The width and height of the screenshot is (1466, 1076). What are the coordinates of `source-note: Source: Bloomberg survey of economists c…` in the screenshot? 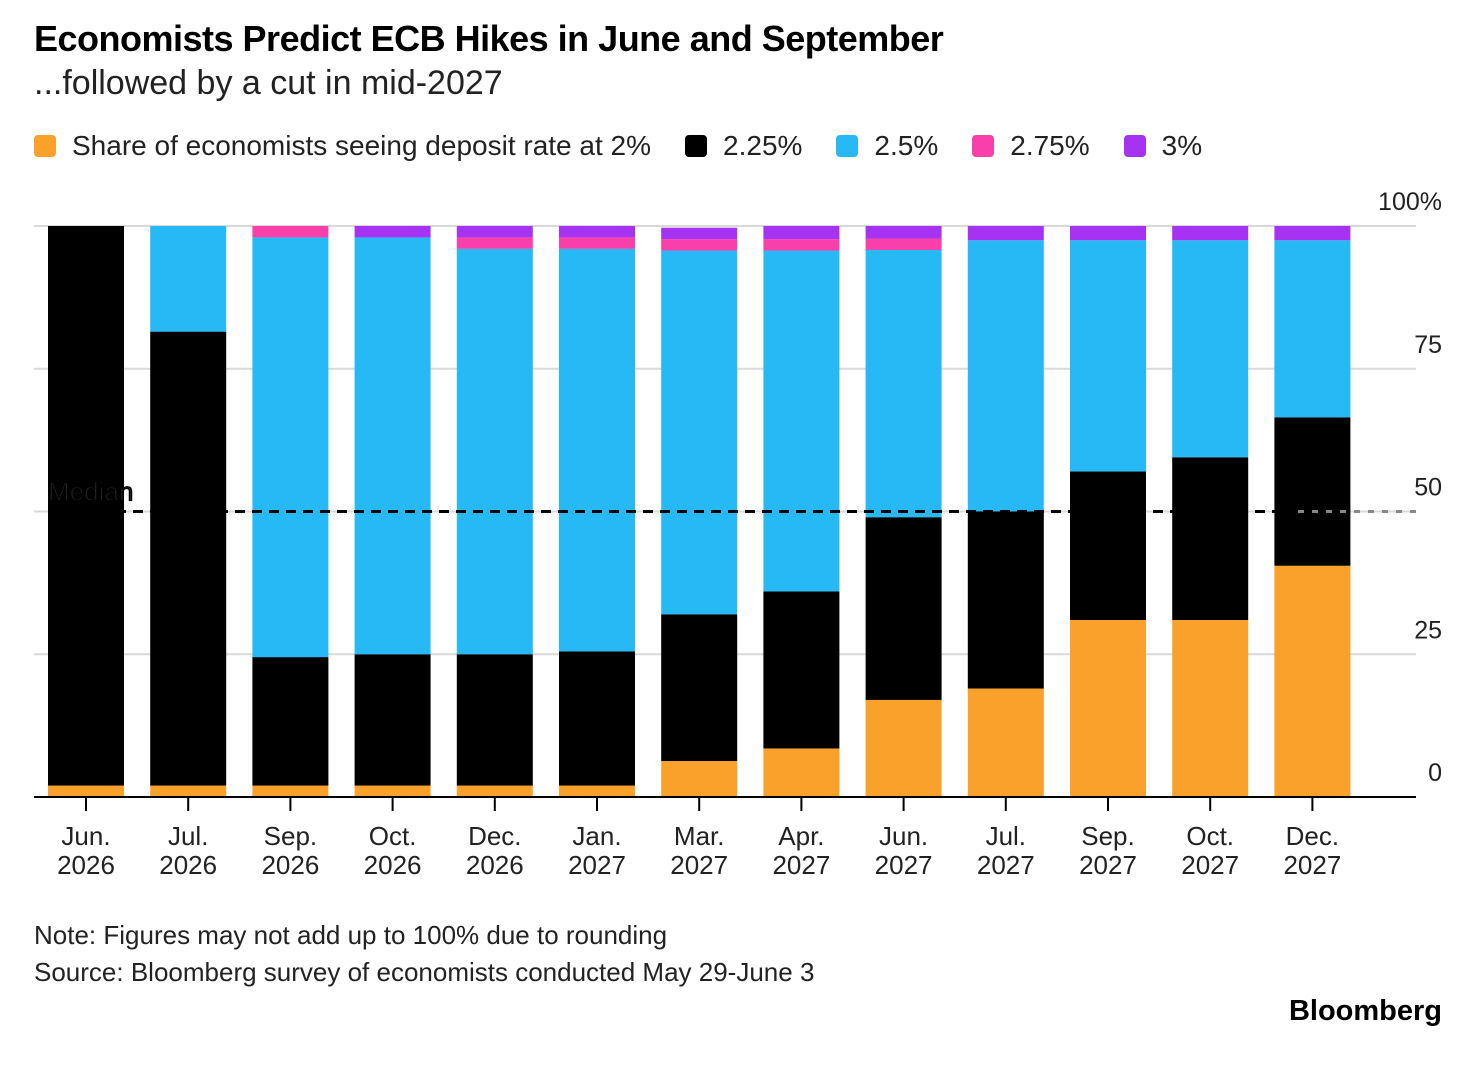 It's located at (424, 972).